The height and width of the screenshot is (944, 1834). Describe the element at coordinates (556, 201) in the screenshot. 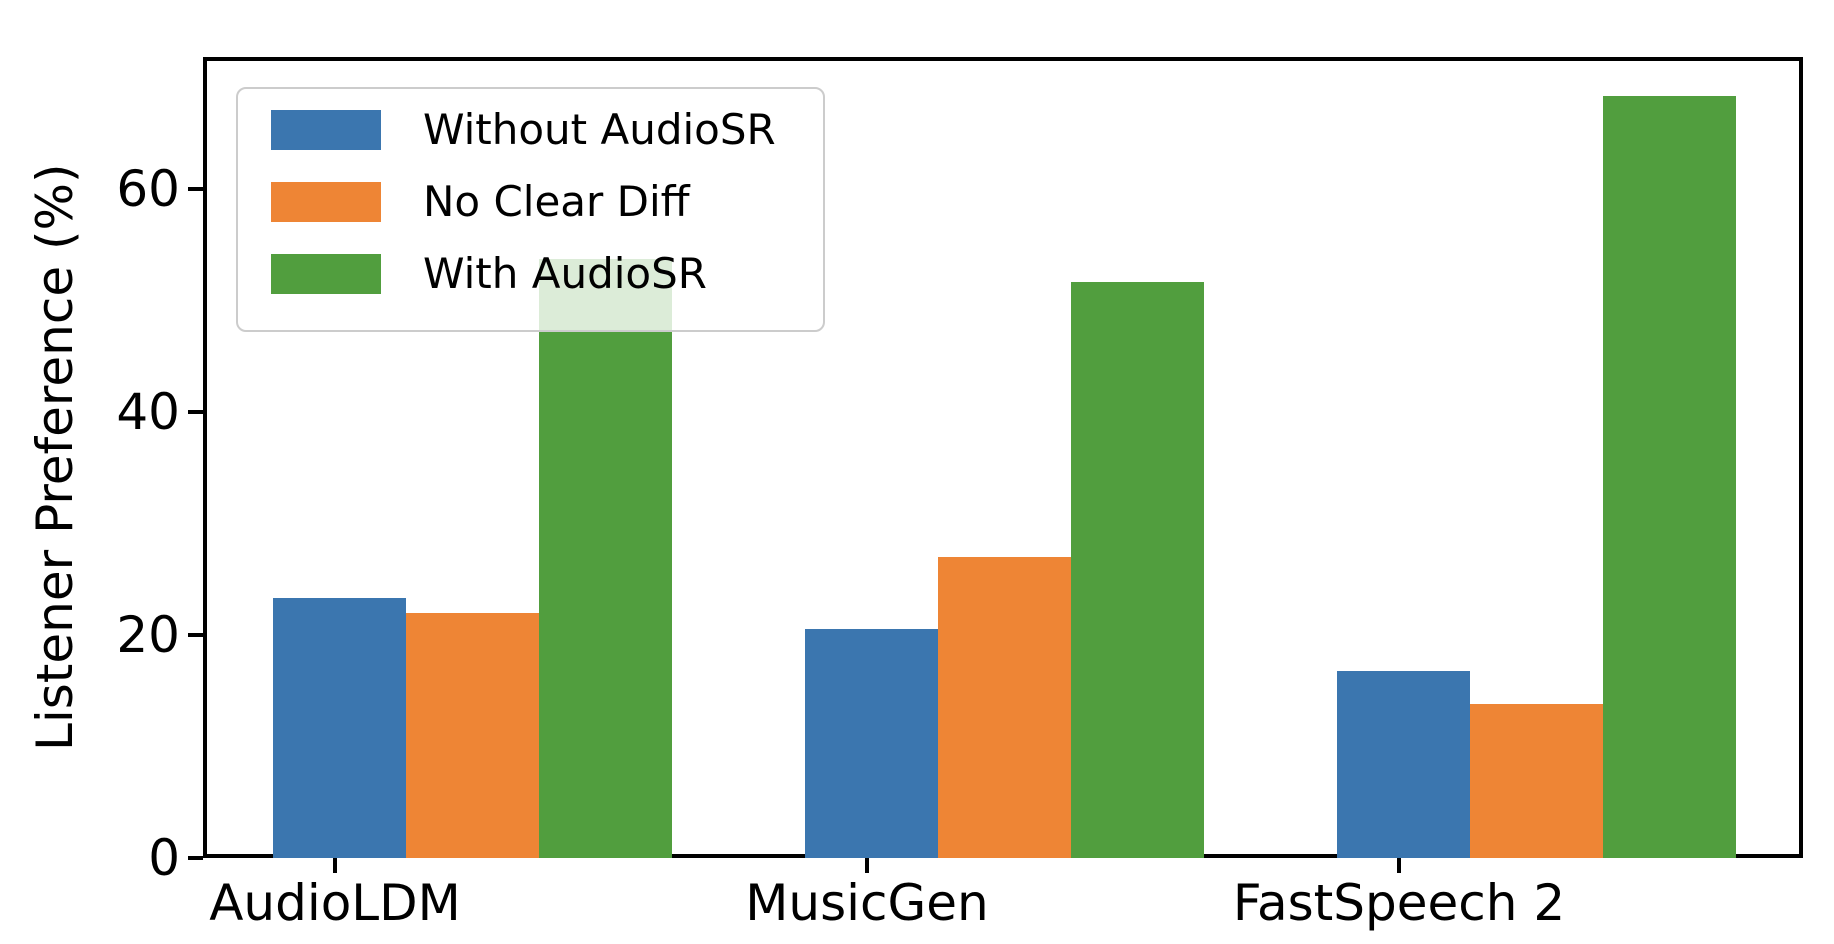

I see `legend-label: No Clear Diff` at that location.